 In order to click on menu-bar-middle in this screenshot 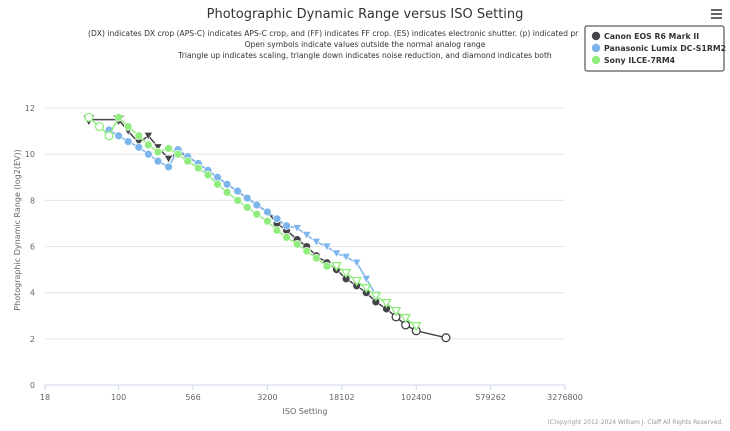, I will do `click(716, 14)`.